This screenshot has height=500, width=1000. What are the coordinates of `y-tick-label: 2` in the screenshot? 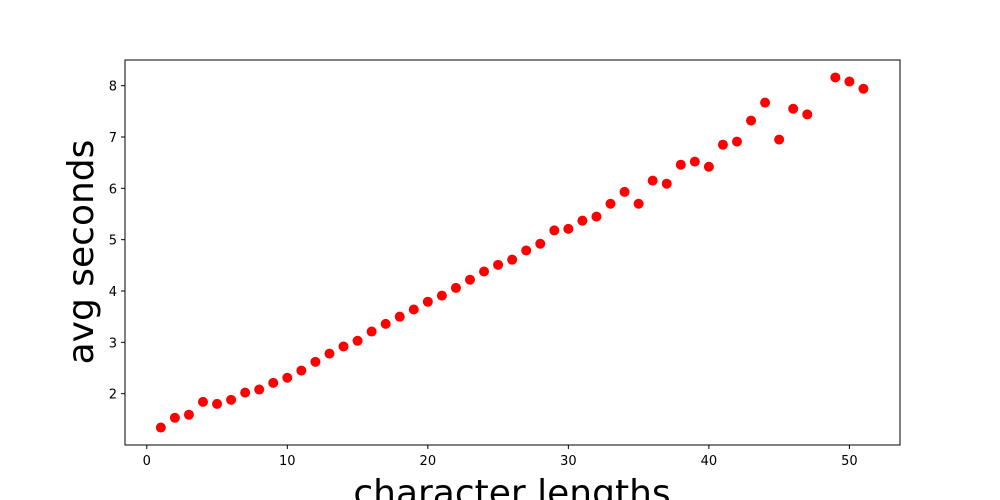 It's located at (113, 395).